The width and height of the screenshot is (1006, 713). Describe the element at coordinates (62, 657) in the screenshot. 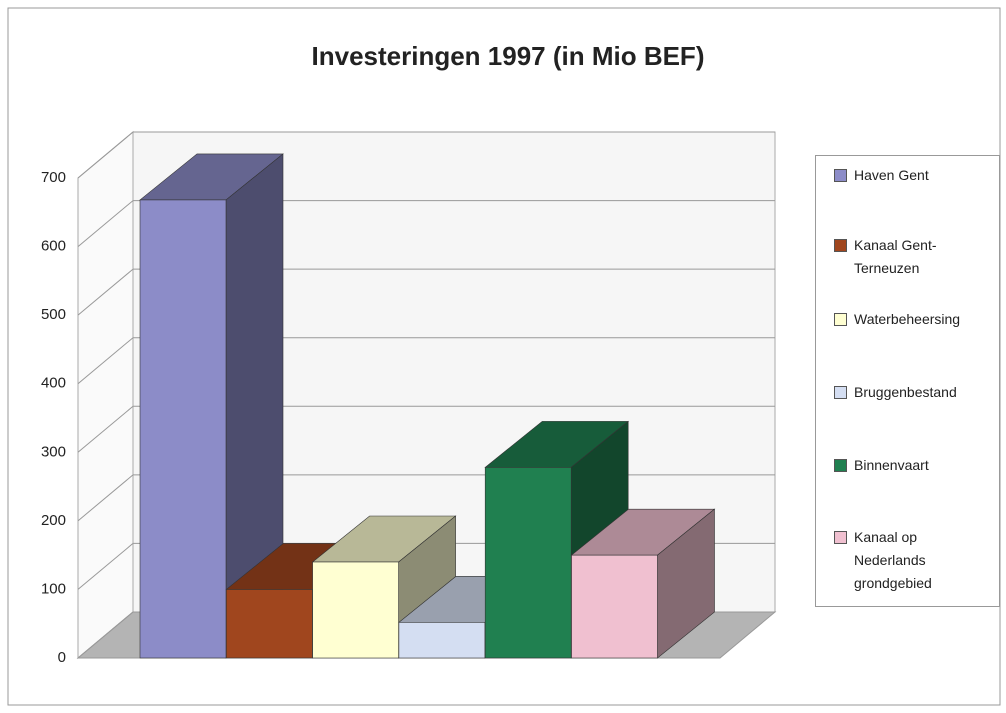

I see `y-tick-label: 0` at that location.